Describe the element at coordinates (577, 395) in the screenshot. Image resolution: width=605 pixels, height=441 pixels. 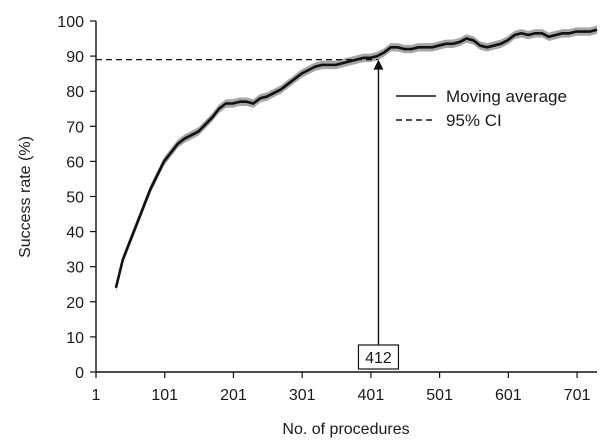
I see `x-tick-label: 701` at that location.